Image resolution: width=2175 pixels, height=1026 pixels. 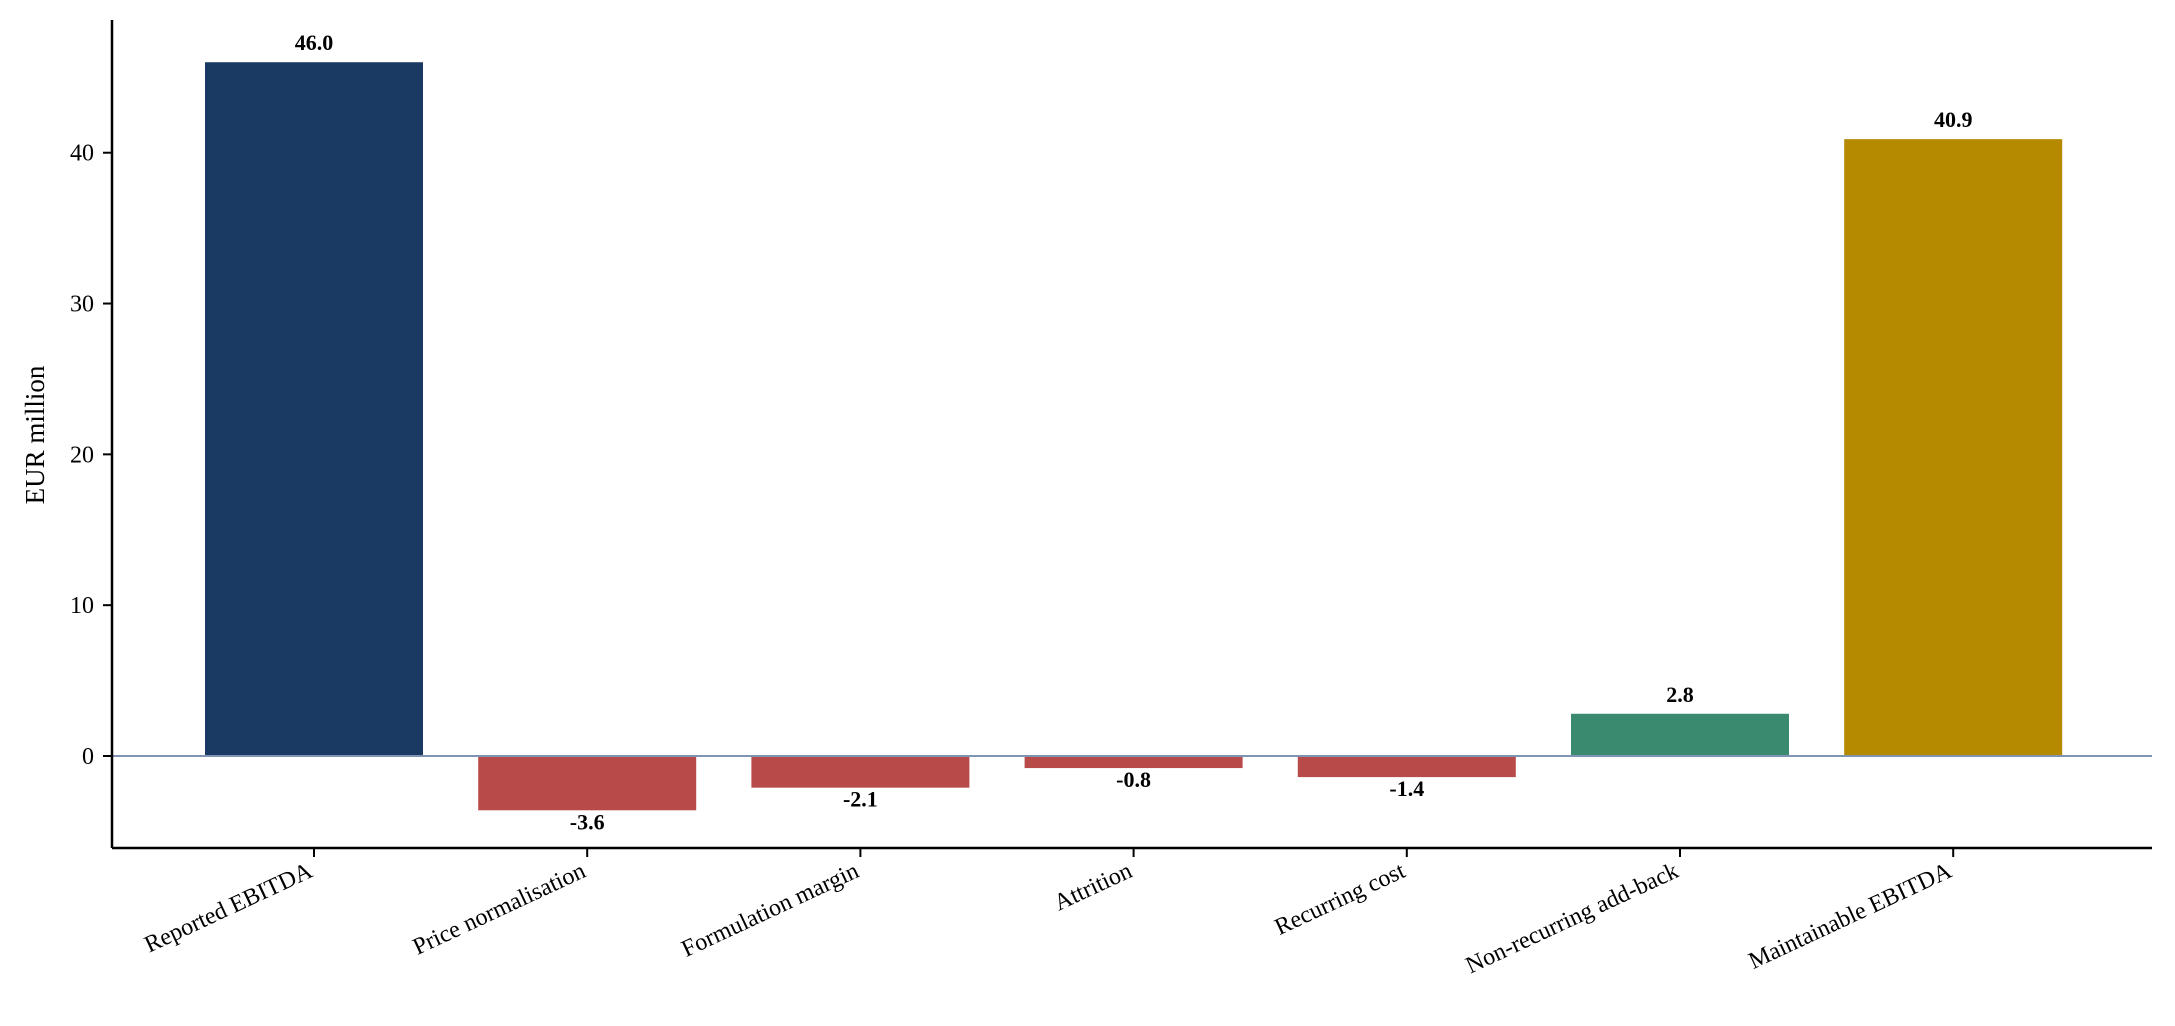 I want to click on y-ticks-group: 0 10 20 30 40, so click(x=91, y=455).